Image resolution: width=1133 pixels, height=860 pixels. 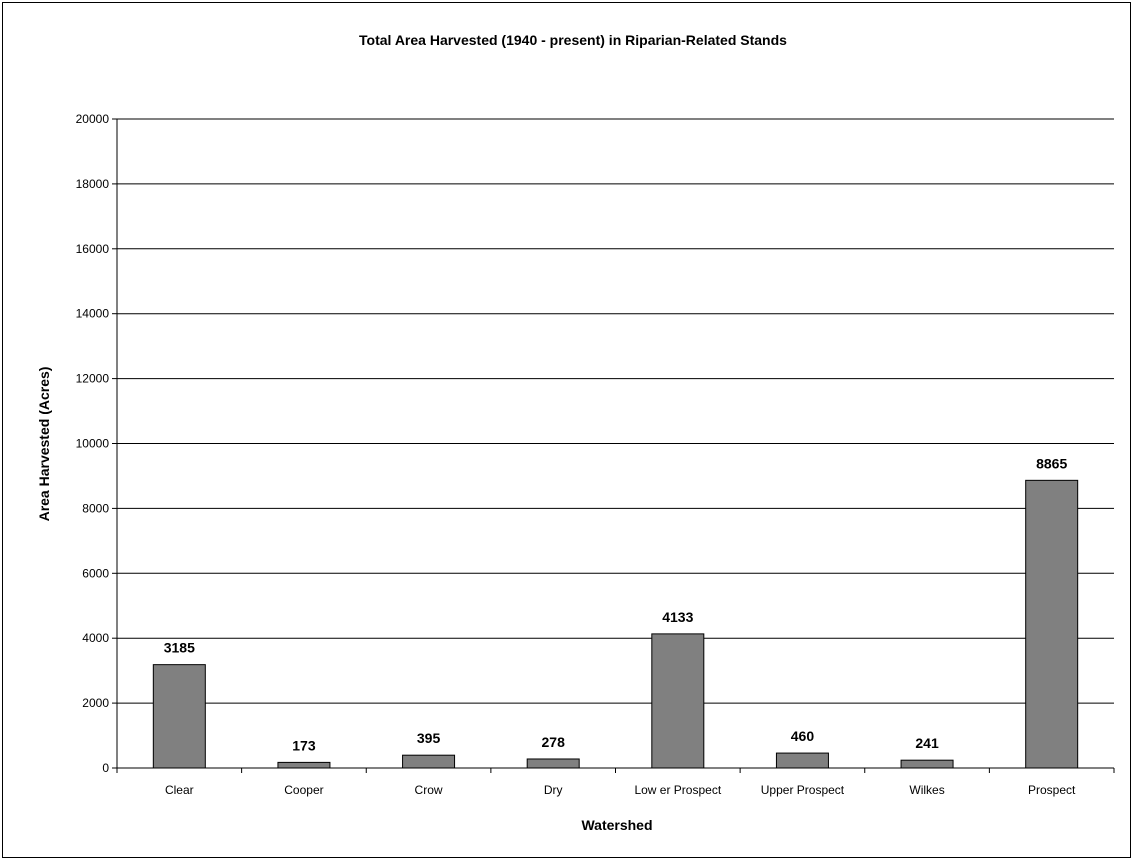 What do you see at coordinates (93, 314) in the screenshot?
I see `y-tick-label: 14000` at bounding box center [93, 314].